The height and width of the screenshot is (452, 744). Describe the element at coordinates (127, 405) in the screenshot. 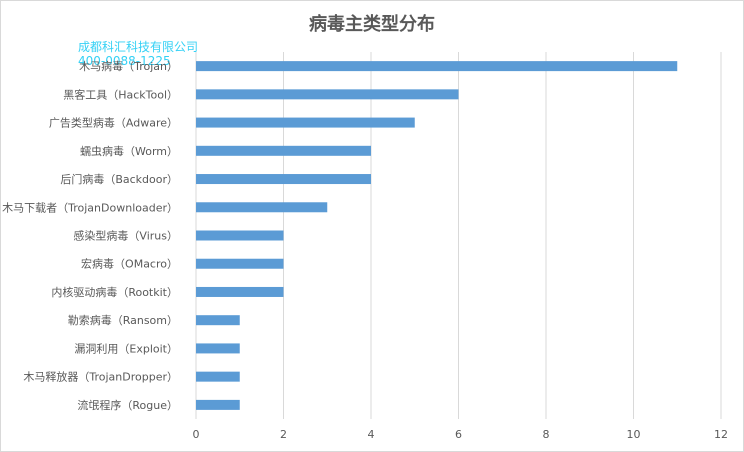

I see `category-label: 流氓程序（Rogue）` at that location.